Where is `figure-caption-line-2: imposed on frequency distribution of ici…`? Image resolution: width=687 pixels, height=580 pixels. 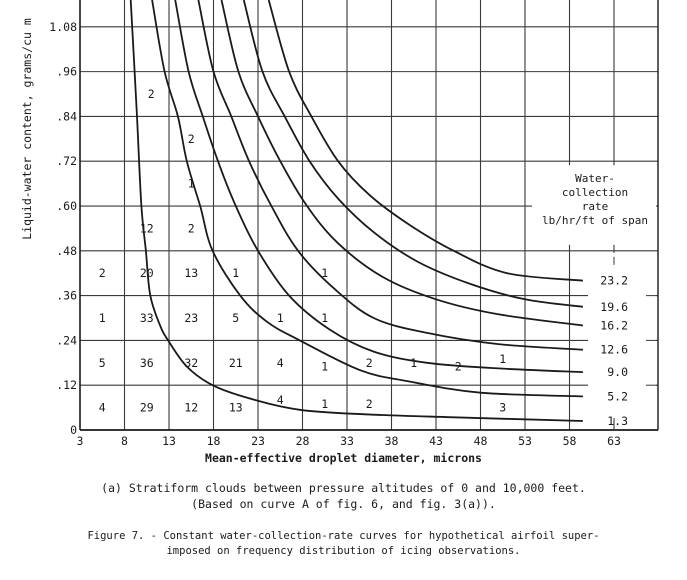
figure-caption-line-2: imposed on frequency distribution of ici… is located at coordinates (343, 551).